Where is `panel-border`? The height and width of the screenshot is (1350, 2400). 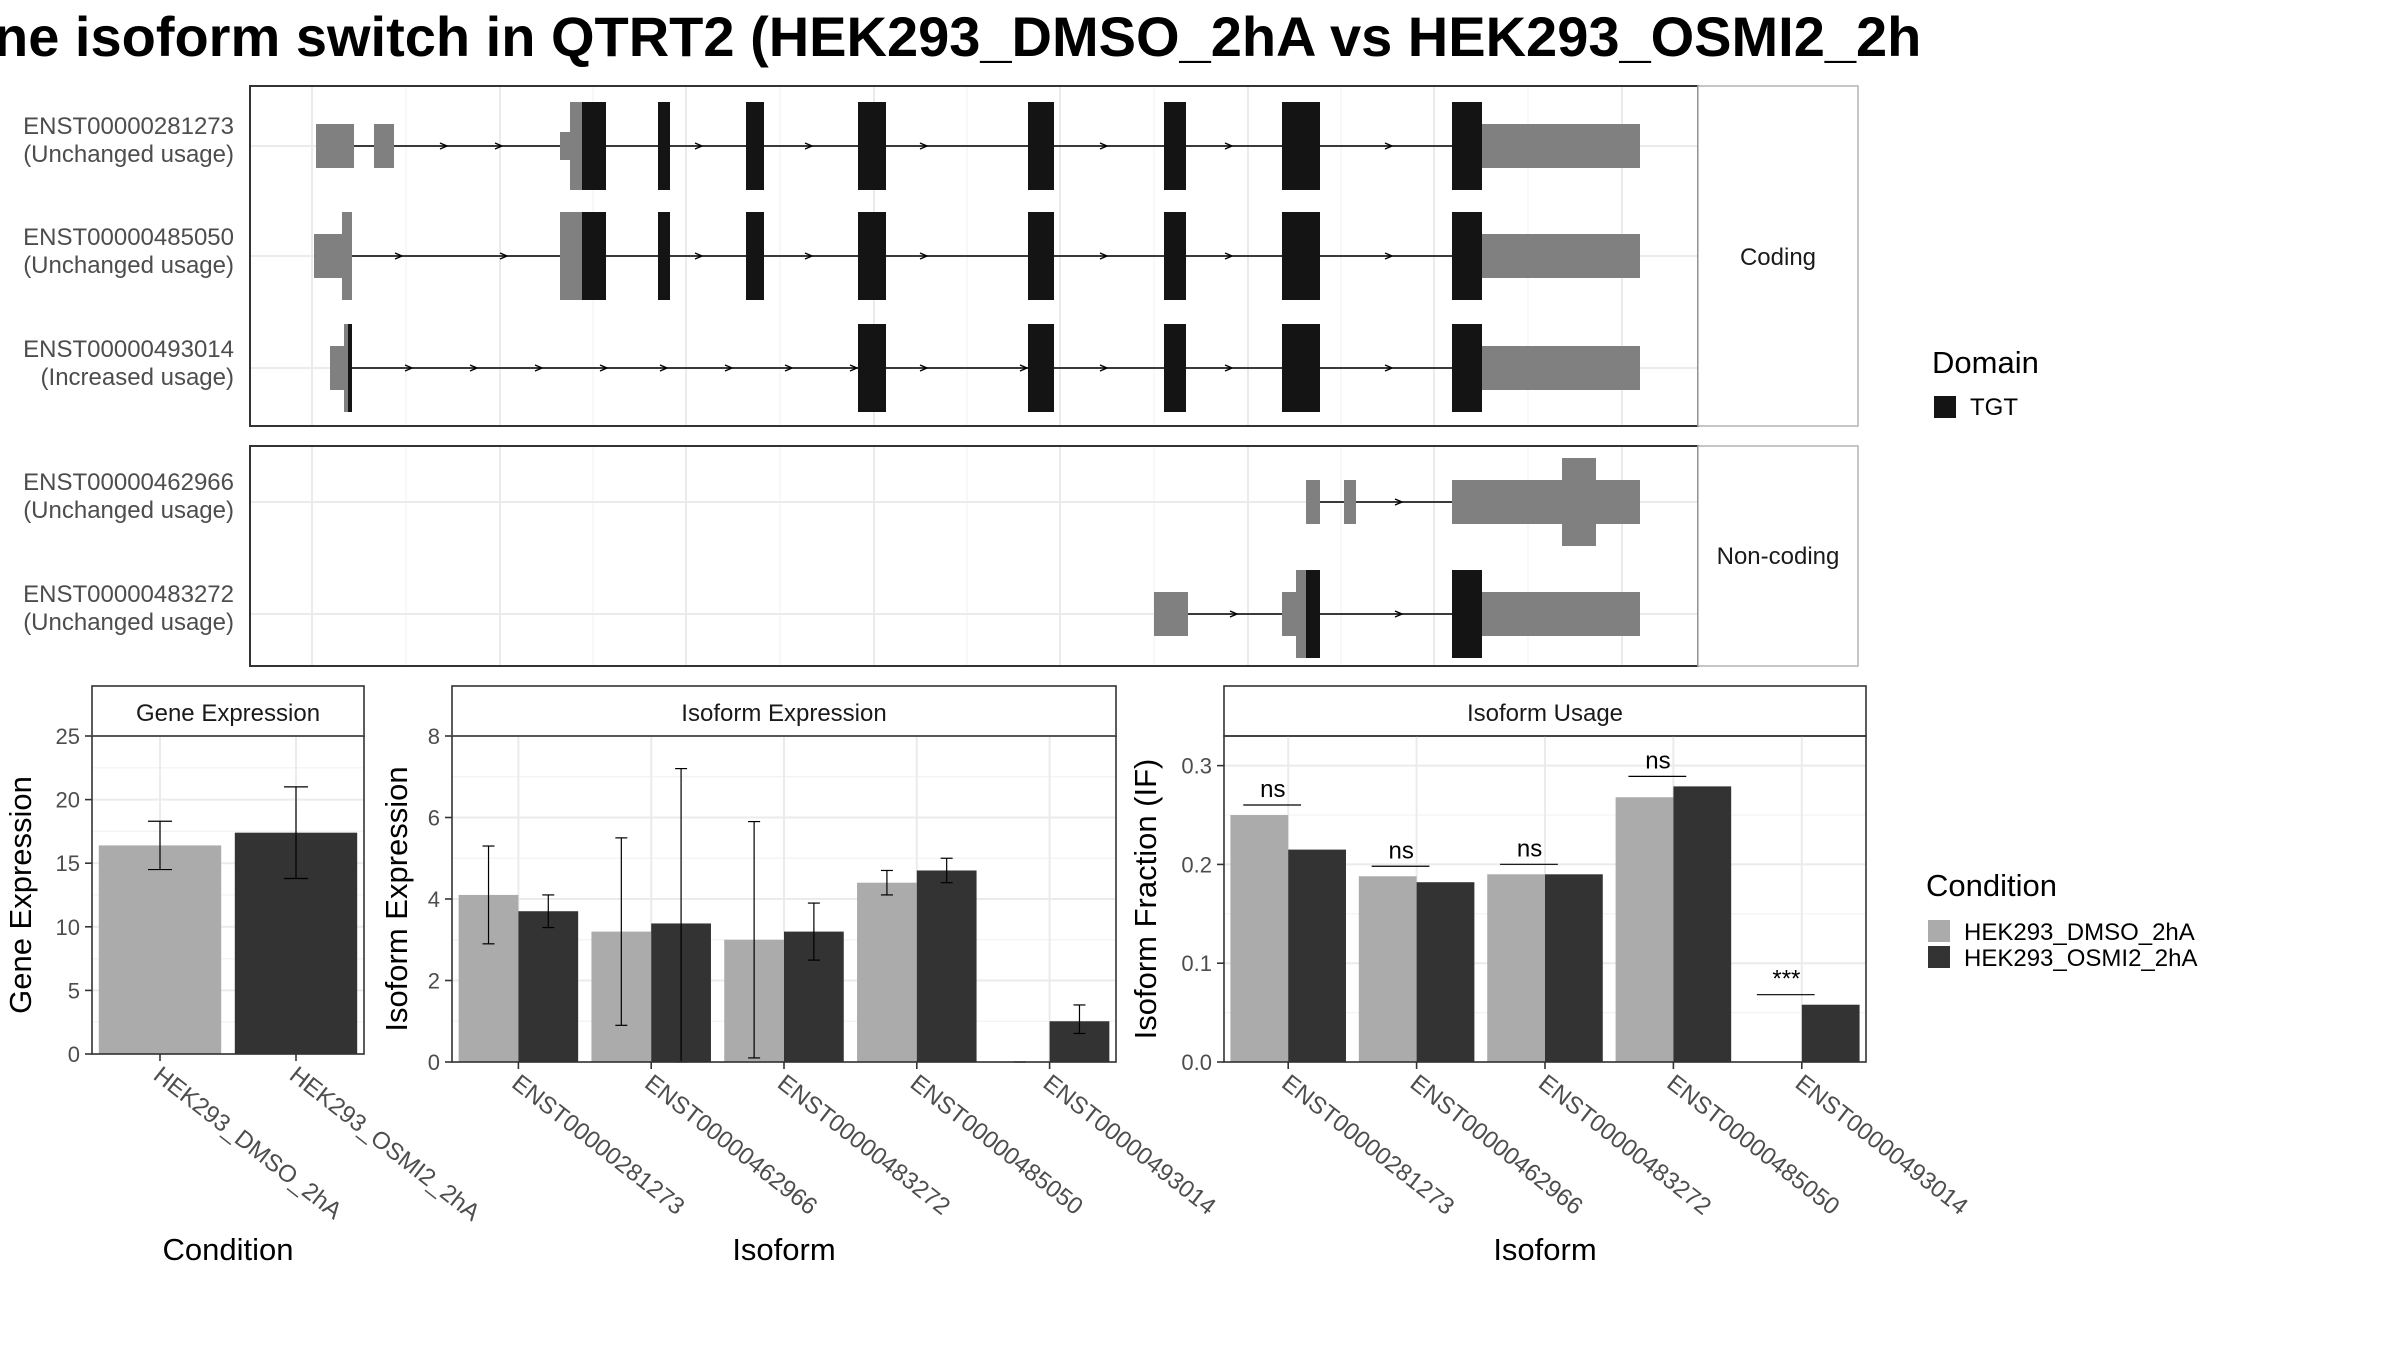 panel-border is located at coordinates (228, 895).